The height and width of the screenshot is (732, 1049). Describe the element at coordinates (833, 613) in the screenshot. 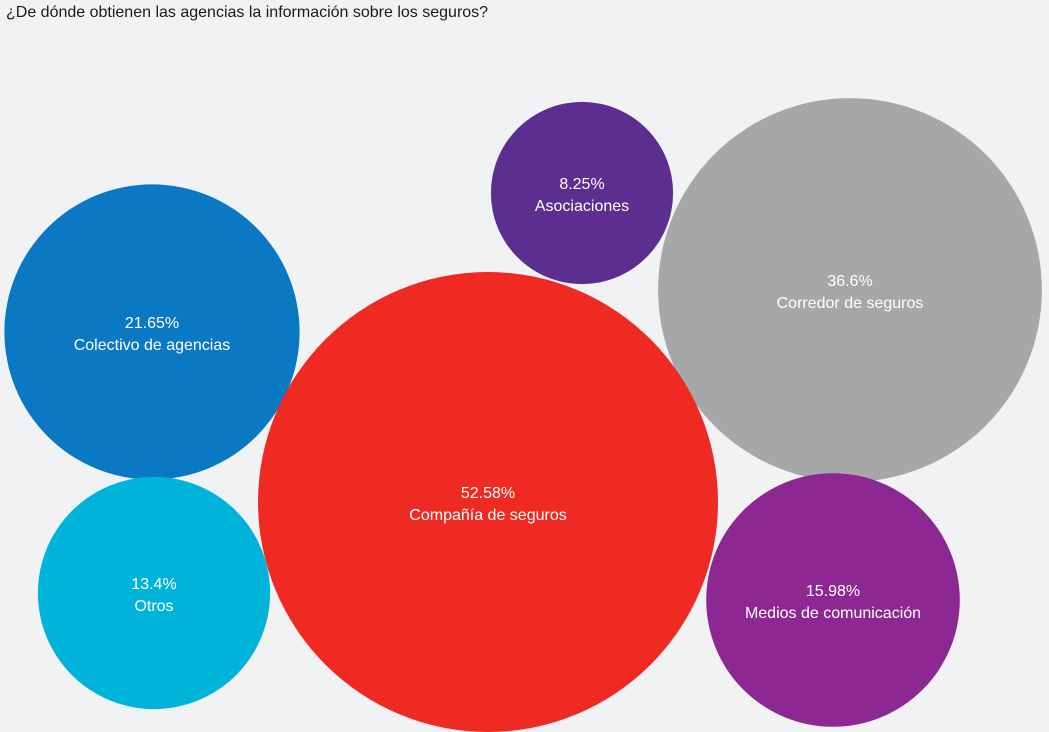

I see `bubble-category-label: Medios de comunicación` at that location.